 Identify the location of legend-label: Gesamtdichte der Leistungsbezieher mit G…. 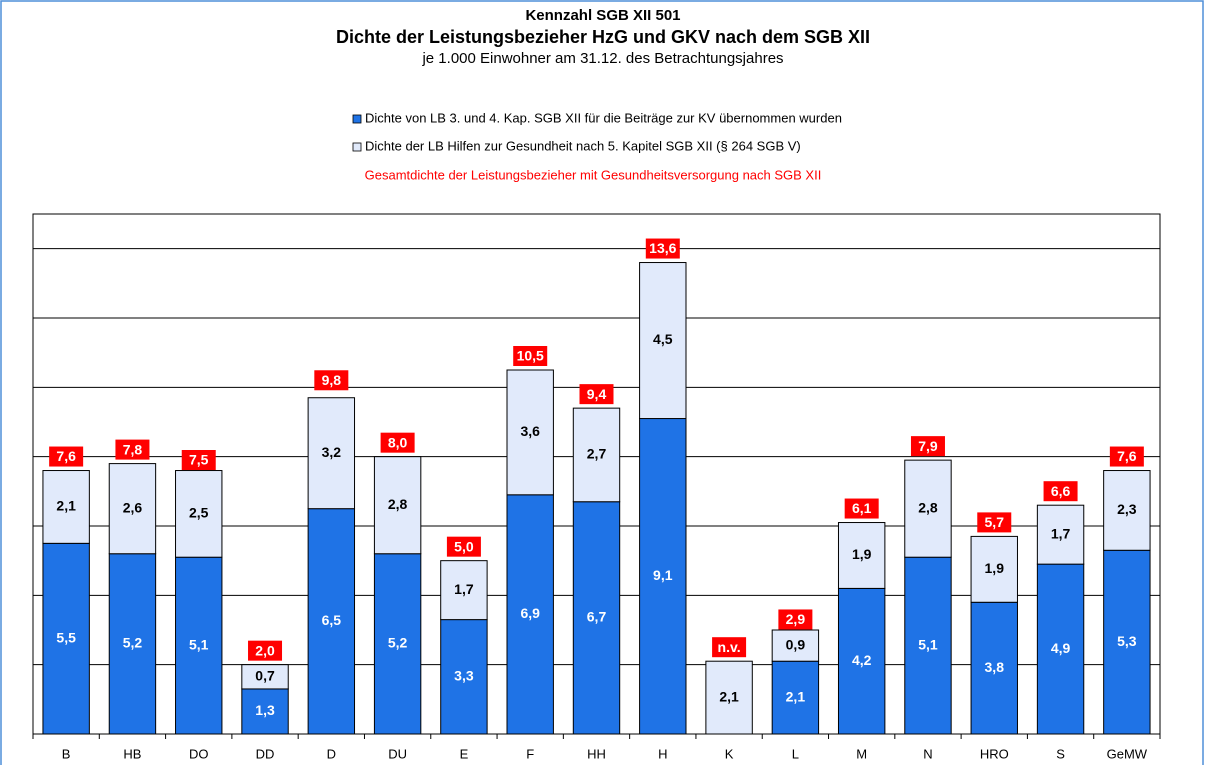
(593, 174).